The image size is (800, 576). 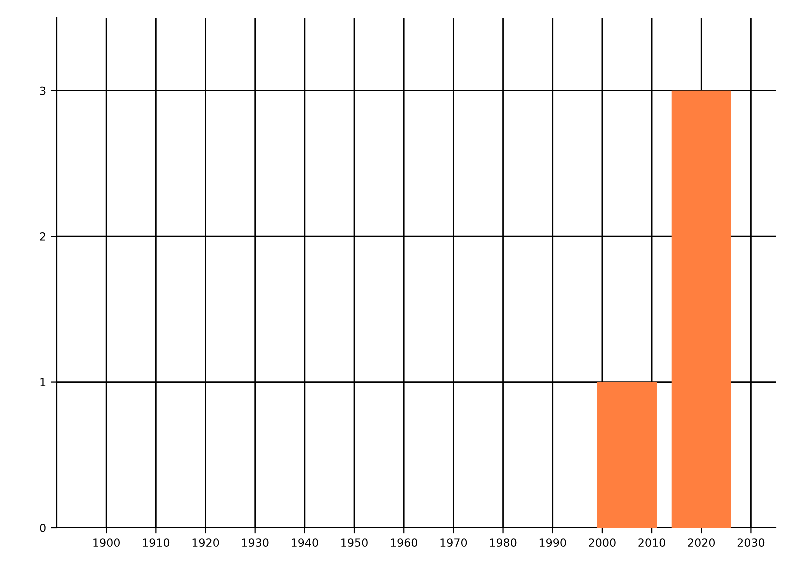 I want to click on x-tick-label: 2010, so click(x=652, y=543).